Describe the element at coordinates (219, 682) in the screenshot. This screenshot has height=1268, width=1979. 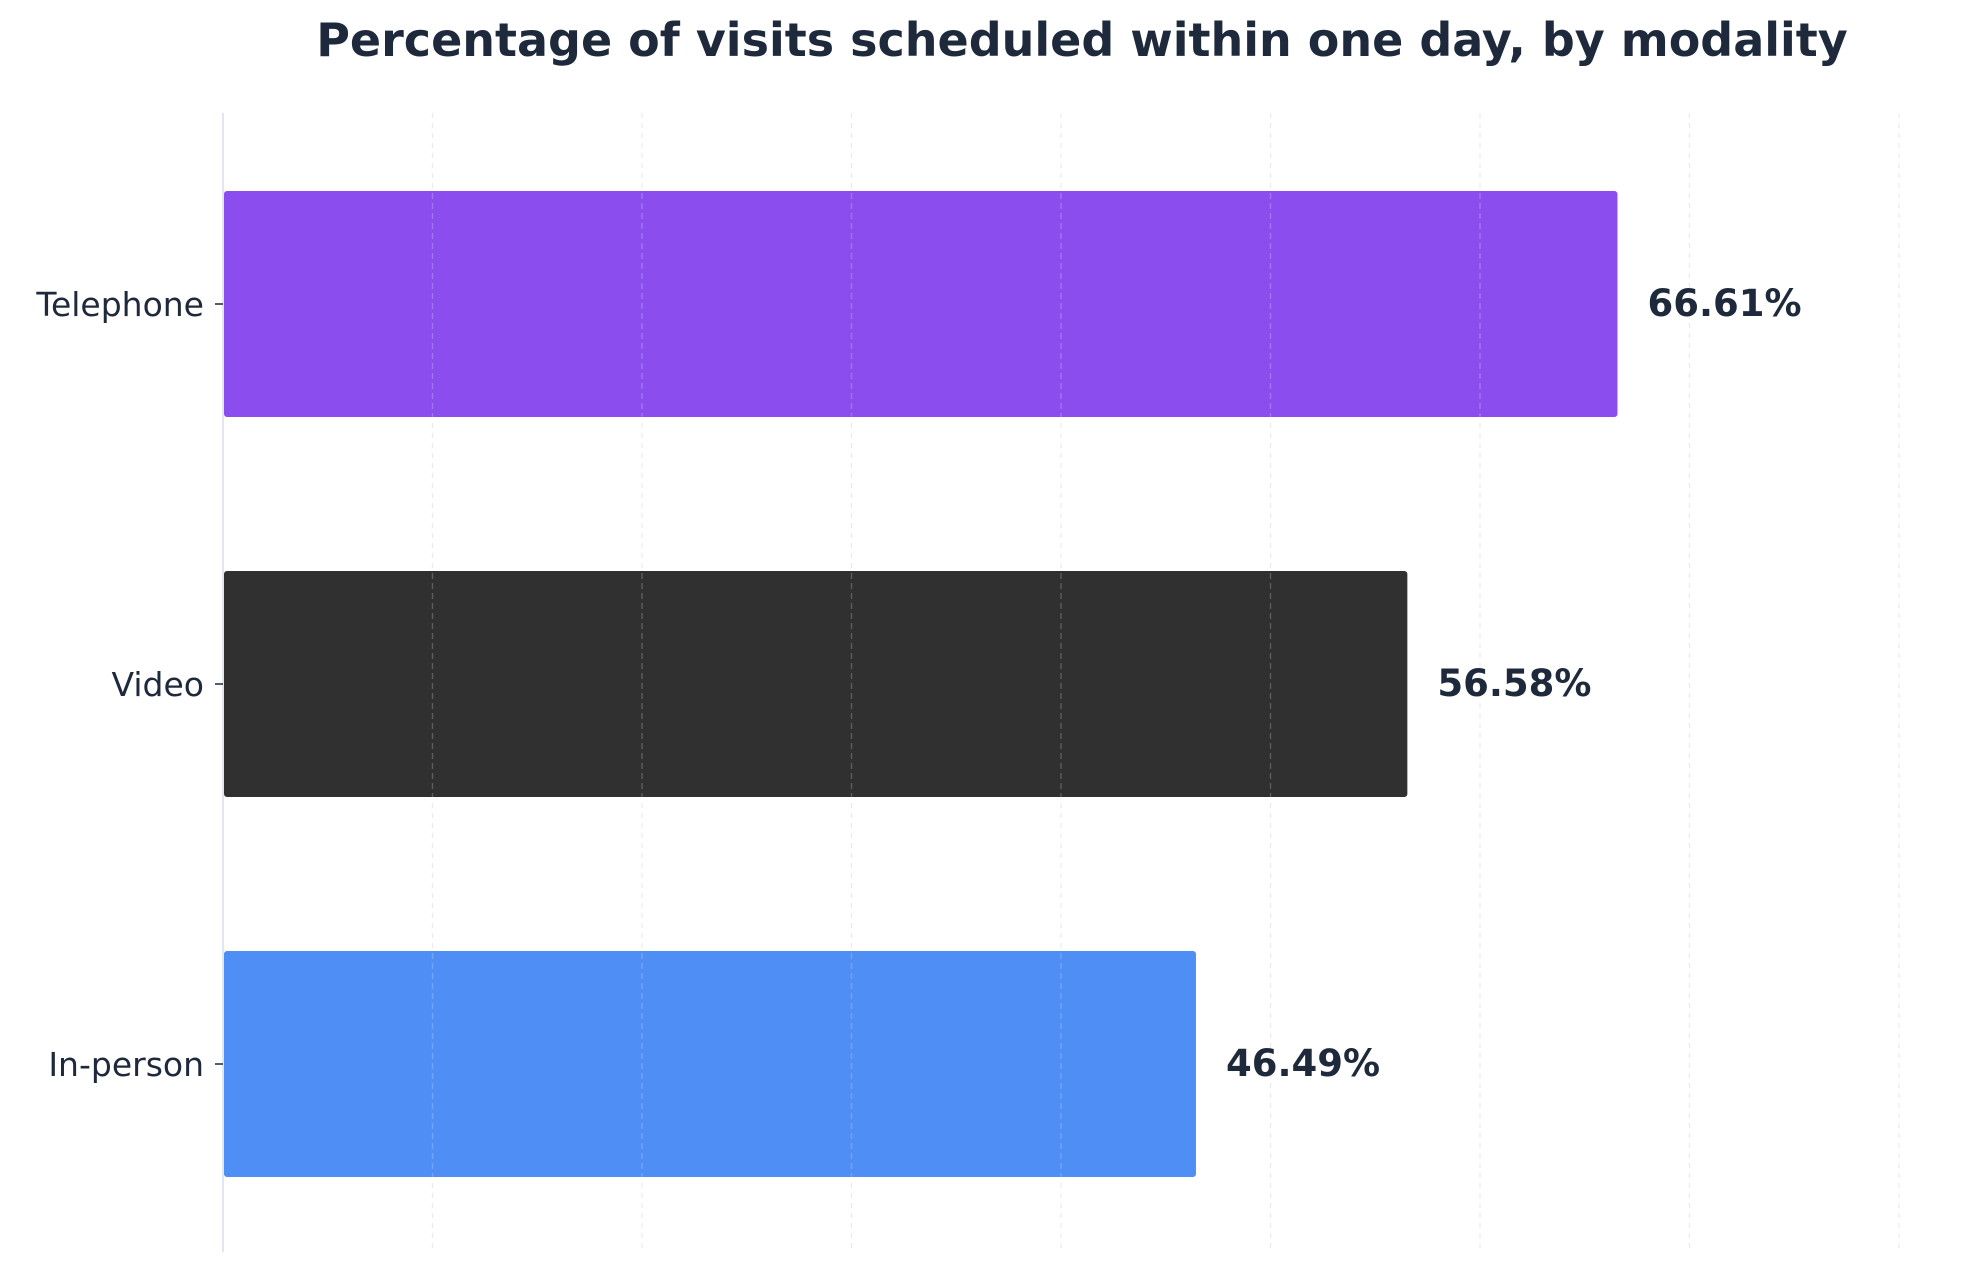
I see `y-axis` at that location.